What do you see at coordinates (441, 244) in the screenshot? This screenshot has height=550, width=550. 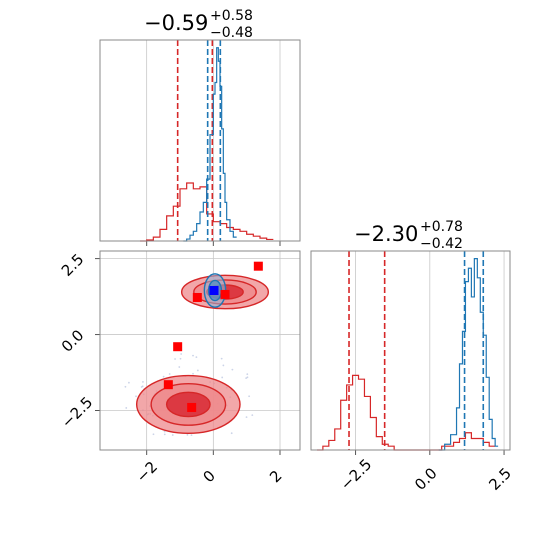 I see `marginal-2-title-lower: −0.42` at bounding box center [441, 244].